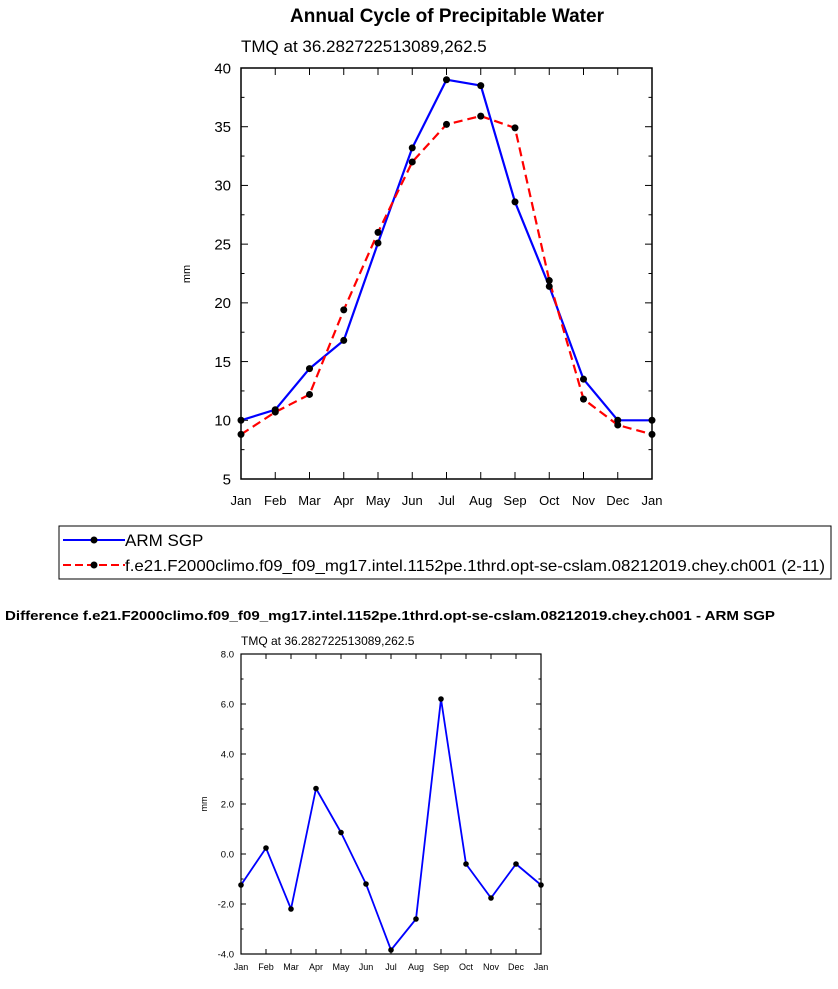 The height and width of the screenshot is (989, 838). What do you see at coordinates (222, 274) in the screenshot?
I see `chart-1-y-tick-labels: 5 10 15 20 25 30 35 40` at bounding box center [222, 274].